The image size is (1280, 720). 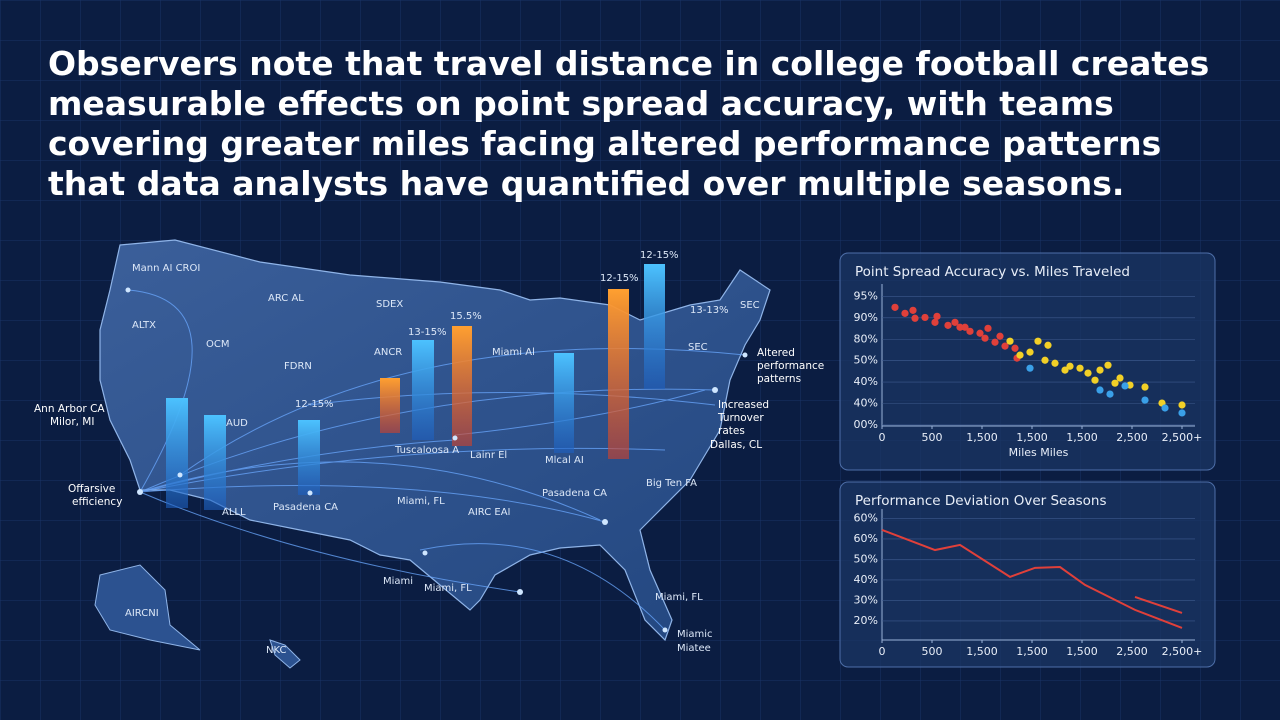 What do you see at coordinates (426, 450) in the screenshot?
I see `map-label: Tuscaloosa A` at bounding box center [426, 450].